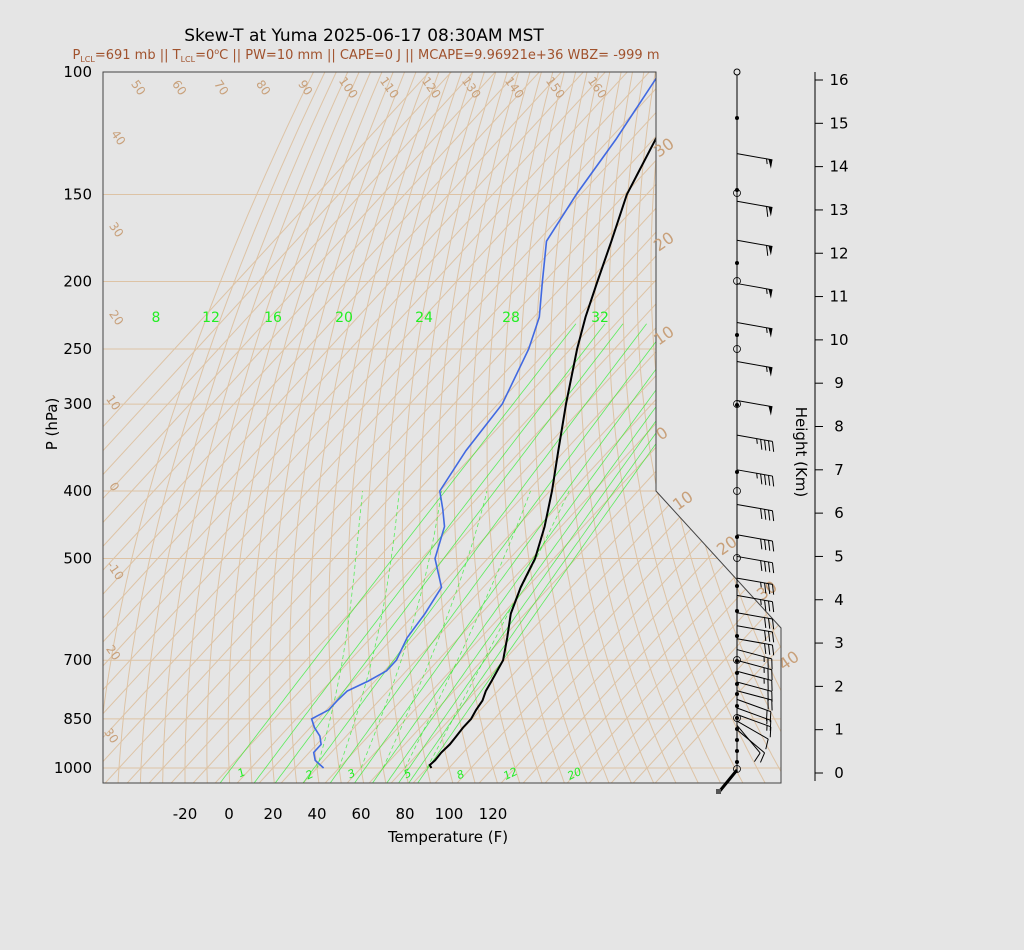 This screenshot has height=950, width=1024. I want to click on mixing-ratio-label: 24, so click(424, 318).